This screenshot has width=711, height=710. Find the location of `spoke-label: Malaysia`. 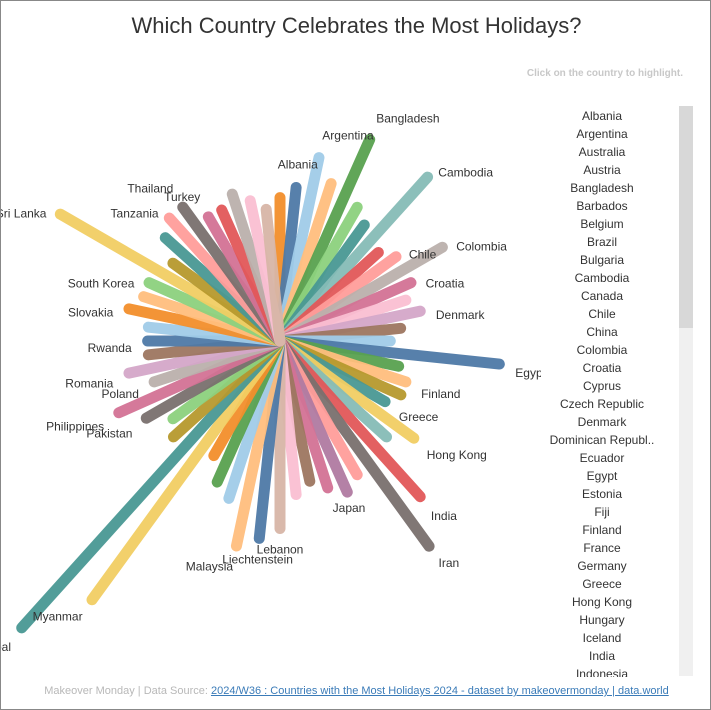

spoke-label: Malaysia is located at coordinates (210, 567).